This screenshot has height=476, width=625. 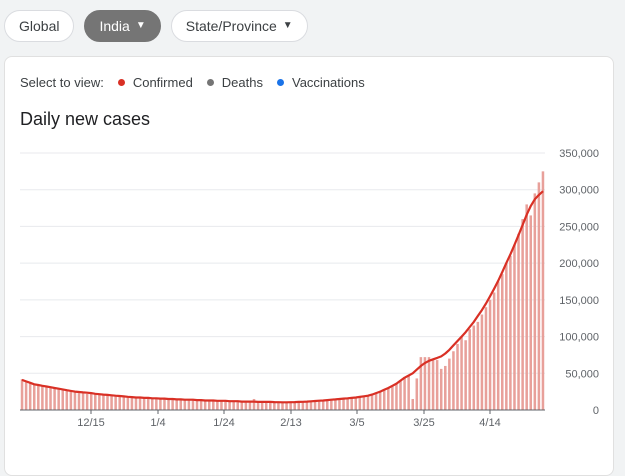 I want to click on state-chip: State/Province ▼, so click(x=239, y=26).